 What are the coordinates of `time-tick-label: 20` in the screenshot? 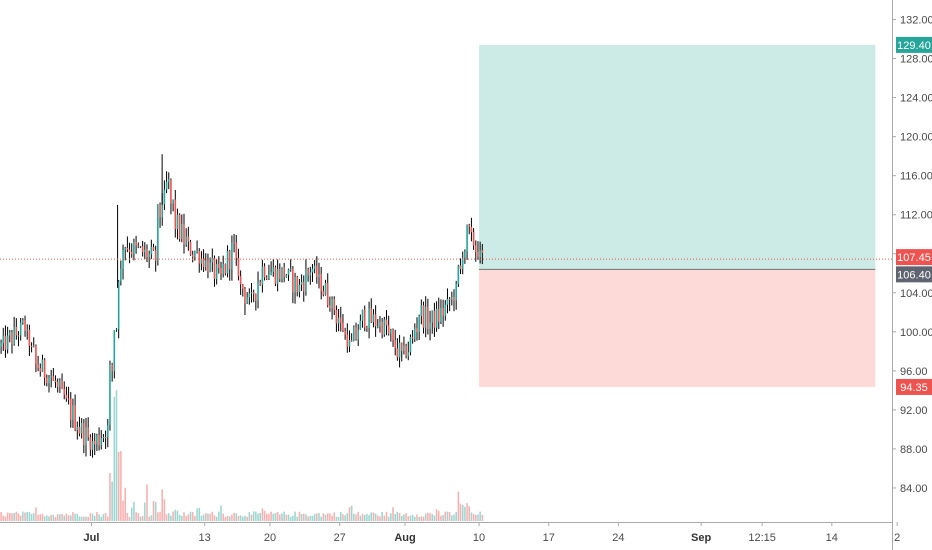 It's located at (270, 538).